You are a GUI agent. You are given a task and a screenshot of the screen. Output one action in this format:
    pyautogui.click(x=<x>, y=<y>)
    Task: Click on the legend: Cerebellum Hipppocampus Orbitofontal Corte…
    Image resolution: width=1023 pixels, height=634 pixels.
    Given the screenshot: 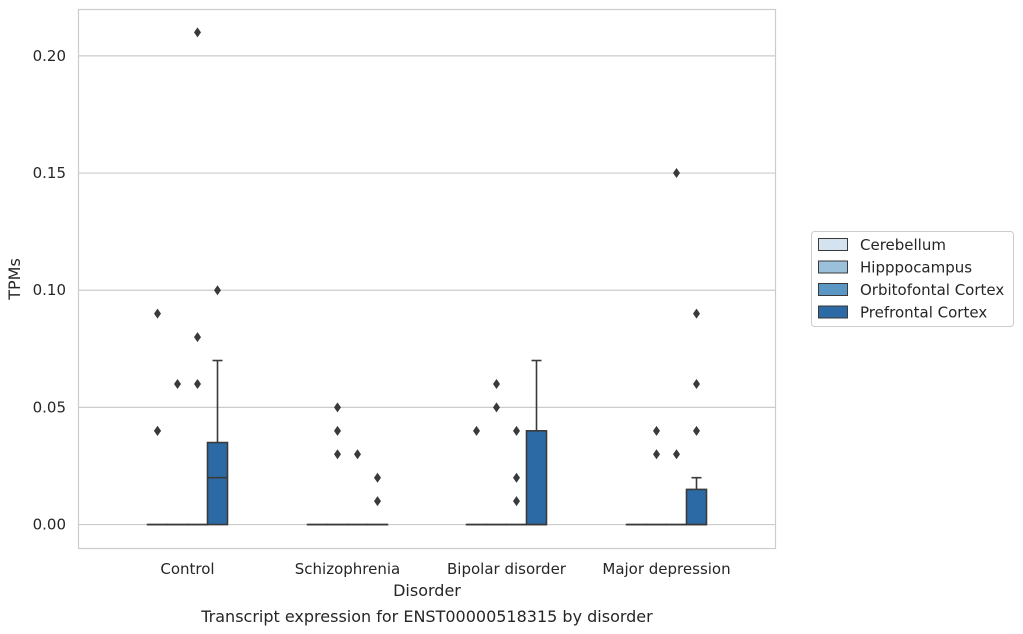 What is the action you would take?
    pyautogui.click(x=912, y=279)
    